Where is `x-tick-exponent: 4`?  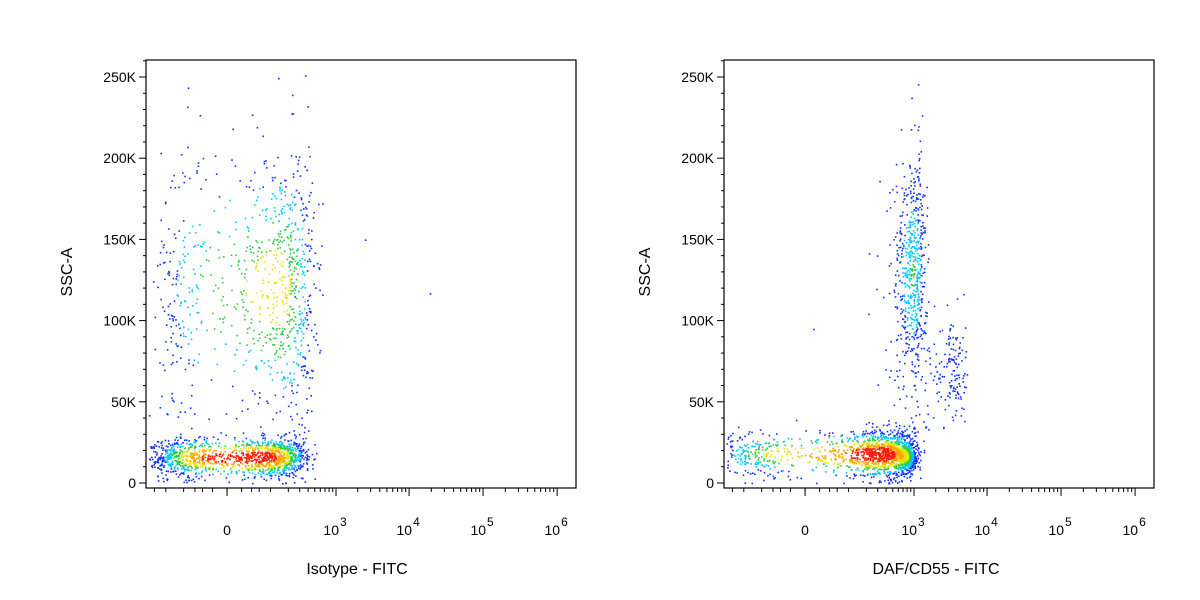 x-tick-exponent: 4 is located at coordinates (416, 522).